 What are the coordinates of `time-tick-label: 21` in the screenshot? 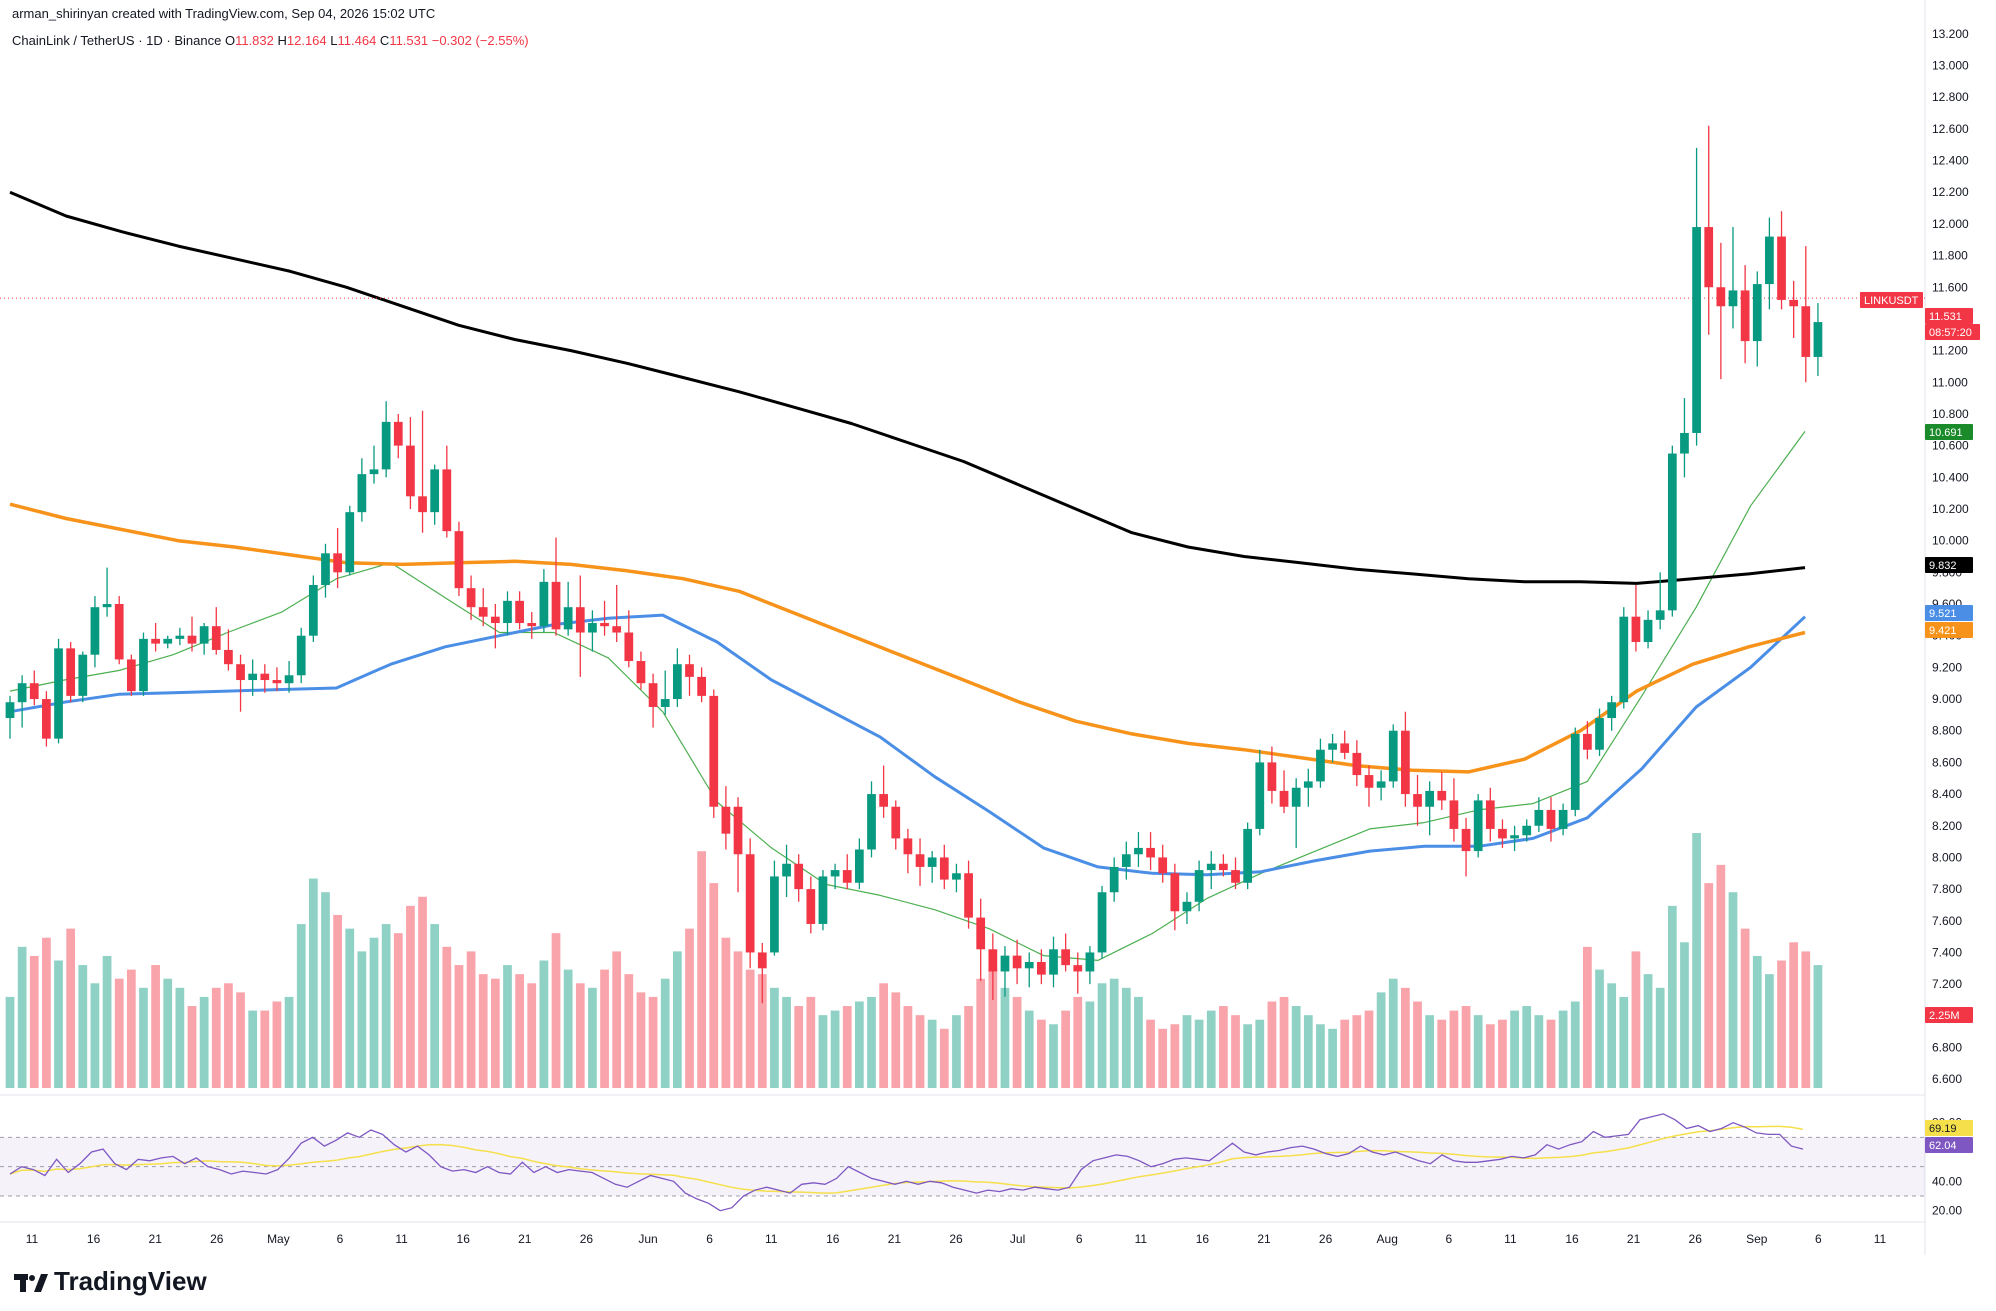 It's located at (156, 1239).